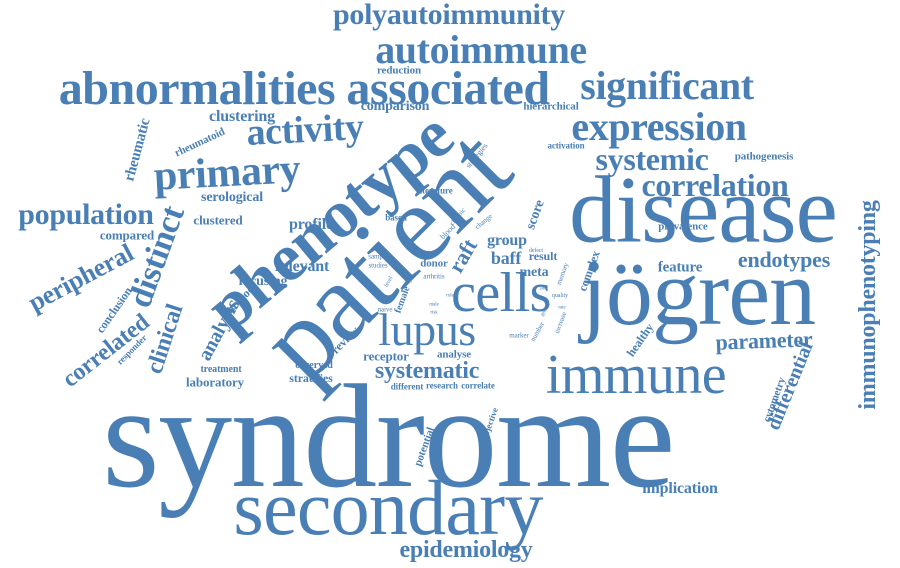 The image size is (900, 568). I want to click on word-male: male, so click(434, 305).